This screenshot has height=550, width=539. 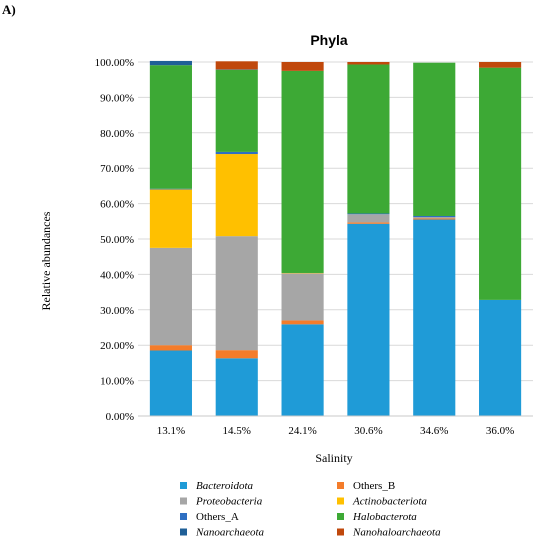 I want to click on y-tick-label: 50.00%, so click(x=117, y=240).